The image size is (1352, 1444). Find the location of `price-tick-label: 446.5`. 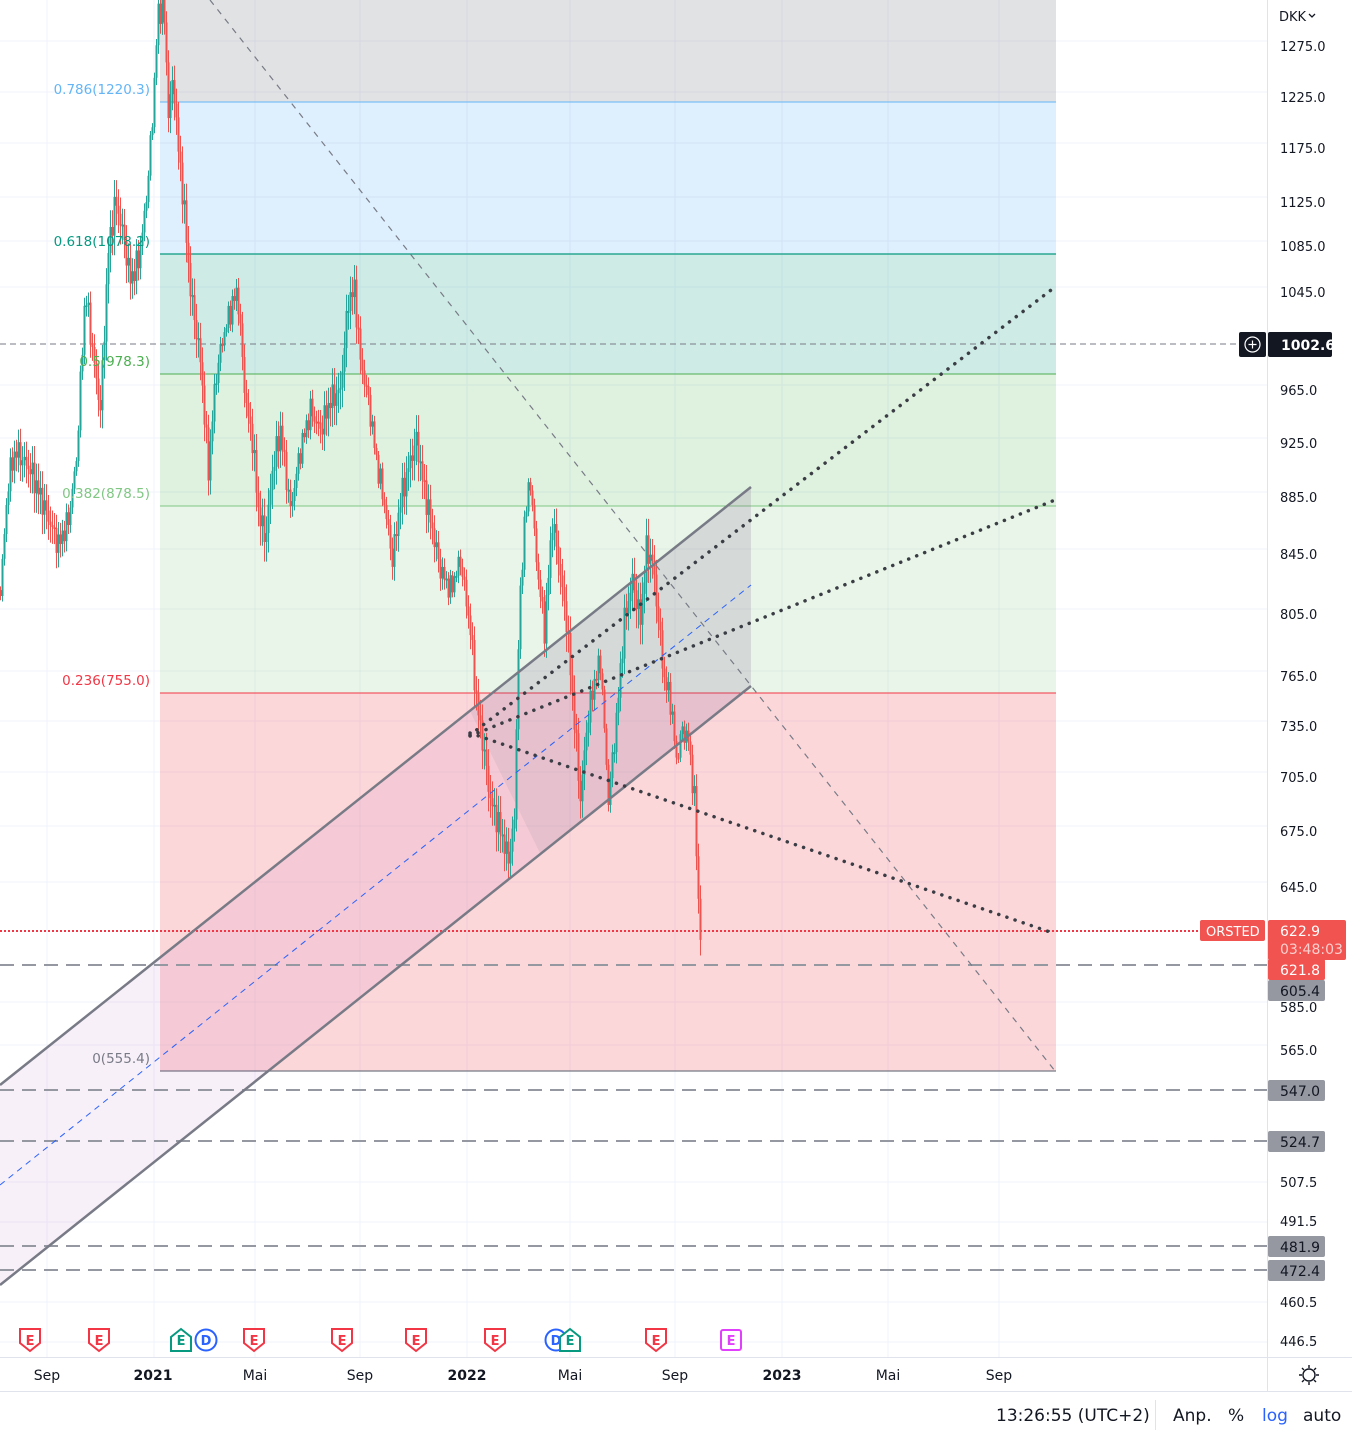

price-tick-label: 446.5 is located at coordinates (1298, 1342).